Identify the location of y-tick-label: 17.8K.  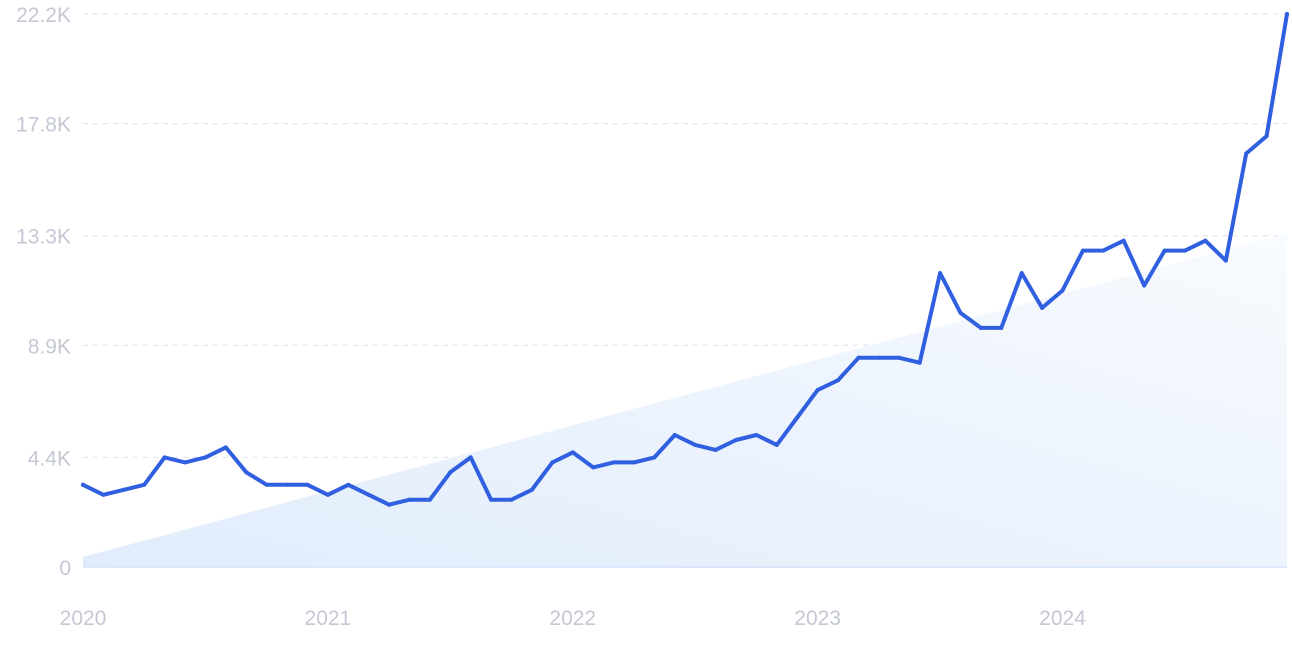
(43, 125).